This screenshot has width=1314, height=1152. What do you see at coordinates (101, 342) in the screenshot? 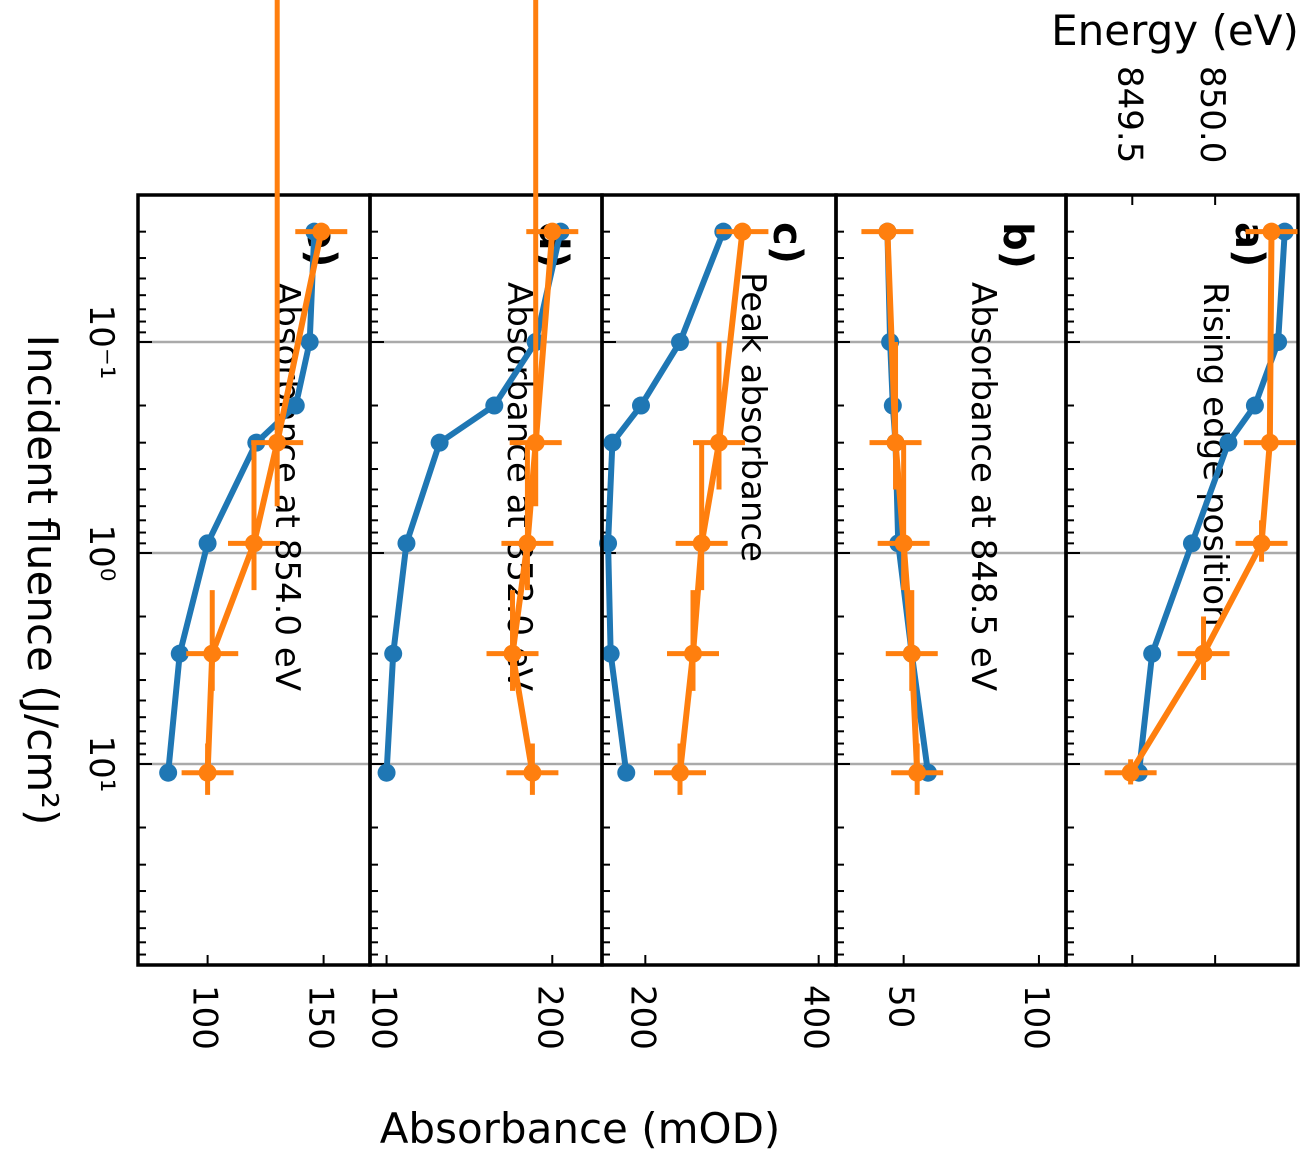
I see `x-tick-label: 10⁻¹` at bounding box center [101, 342].